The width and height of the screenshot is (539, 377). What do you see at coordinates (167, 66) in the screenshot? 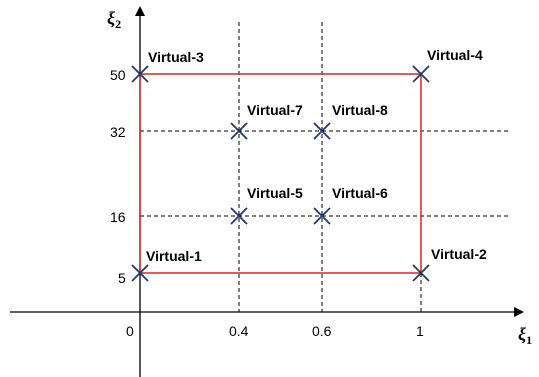
I see `virtual-point: Virtual-3` at bounding box center [167, 66].